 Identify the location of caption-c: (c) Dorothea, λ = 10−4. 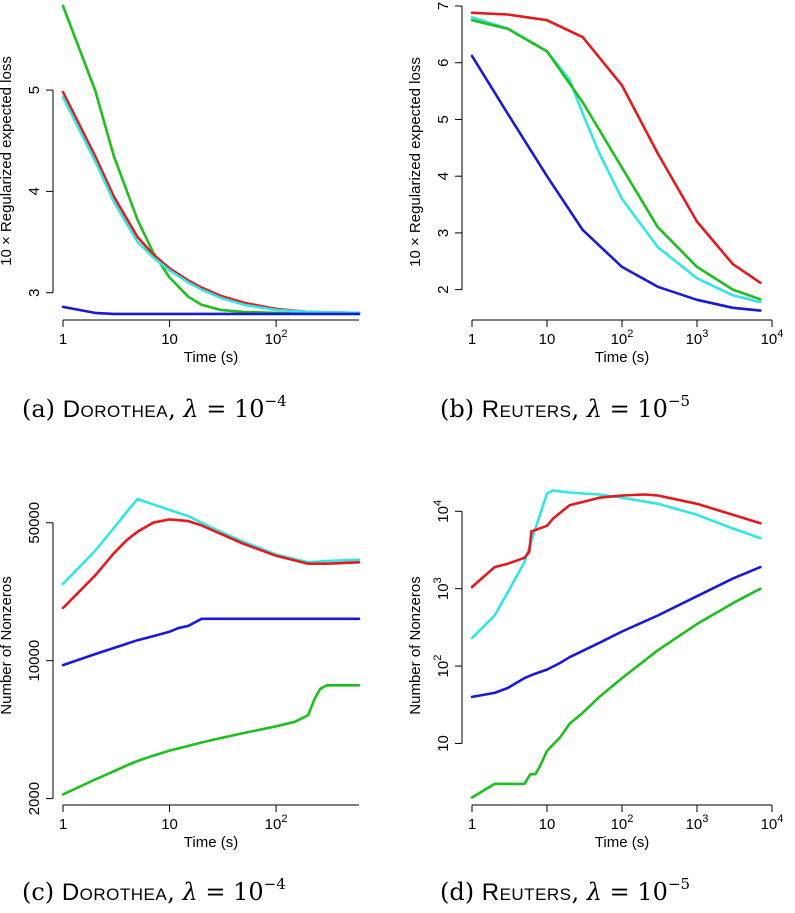
(154, 890).